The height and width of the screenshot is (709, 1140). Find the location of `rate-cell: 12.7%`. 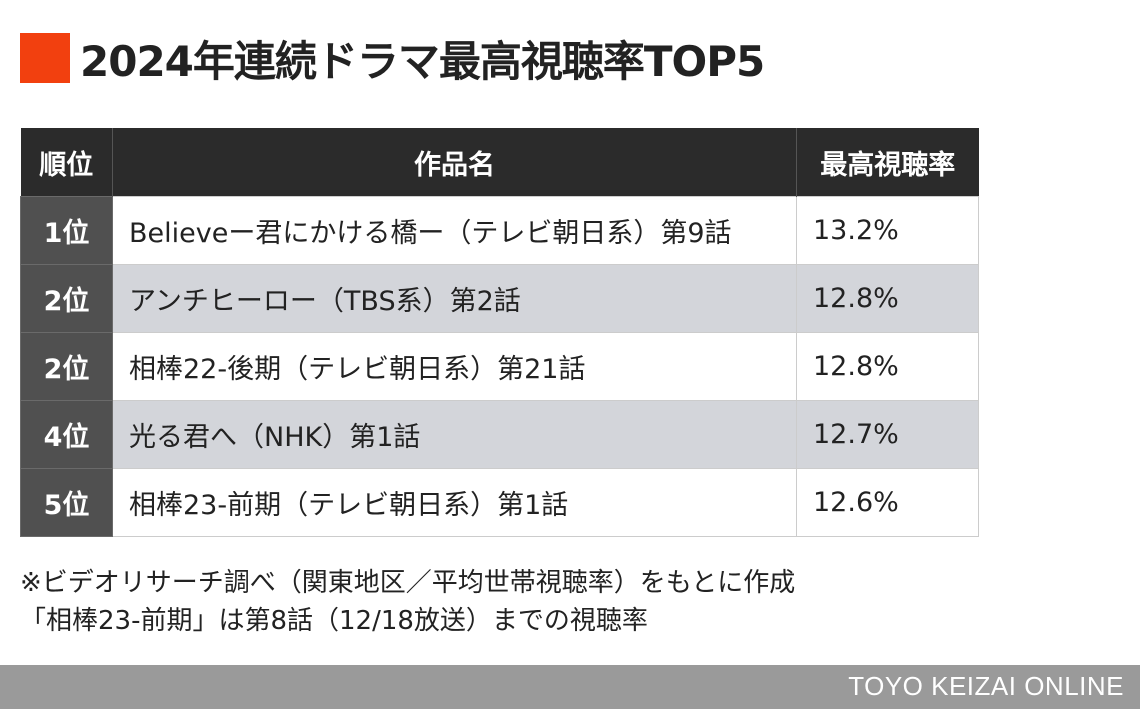

rate-cell: 12.7% is located at coordinates (887, 434).